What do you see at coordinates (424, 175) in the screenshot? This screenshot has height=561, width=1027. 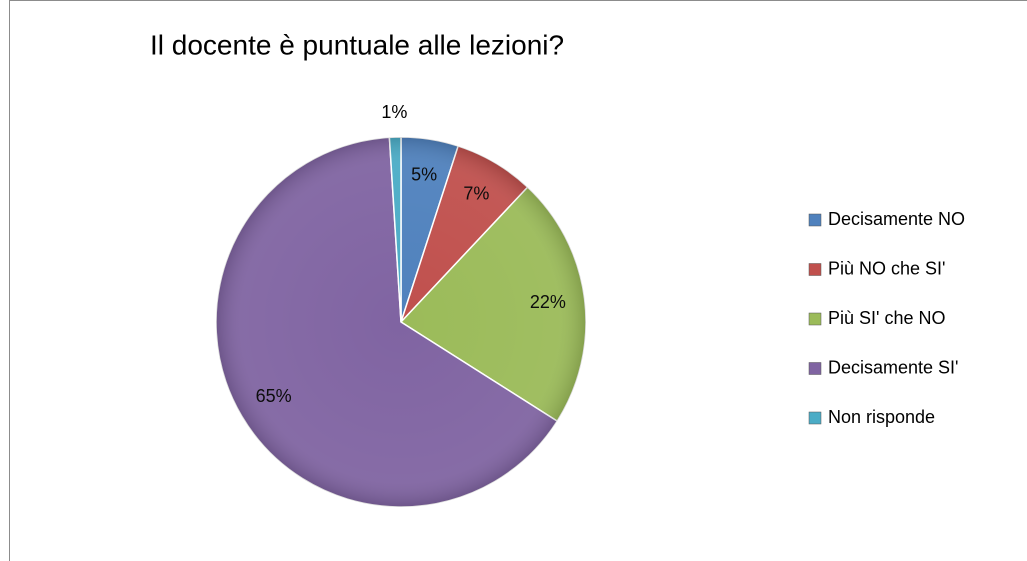 I see `data-label: 5%` at bounding box center [424, 175].